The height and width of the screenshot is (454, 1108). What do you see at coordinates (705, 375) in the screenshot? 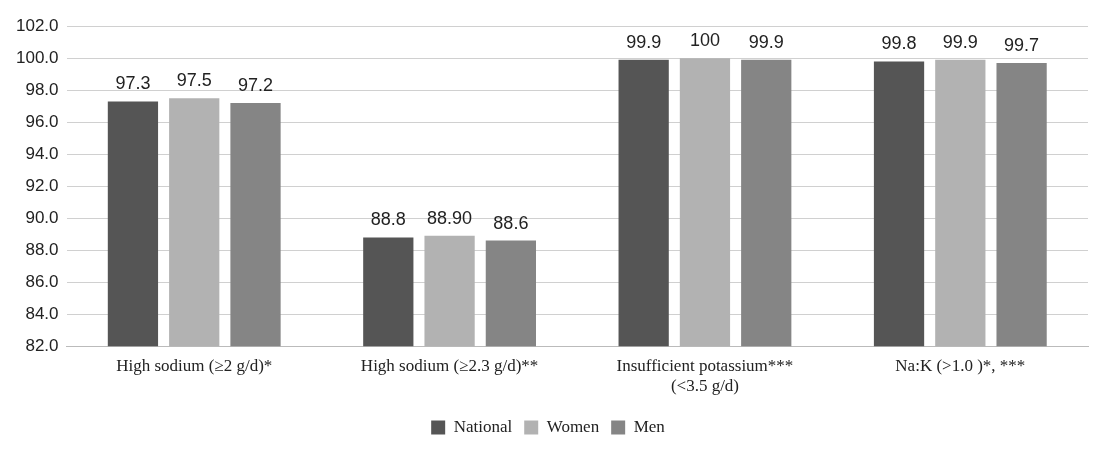
I see `x-tick-label: Insufficient potassium*** (<3.5 g/d)` at bounding box center [705, 375].